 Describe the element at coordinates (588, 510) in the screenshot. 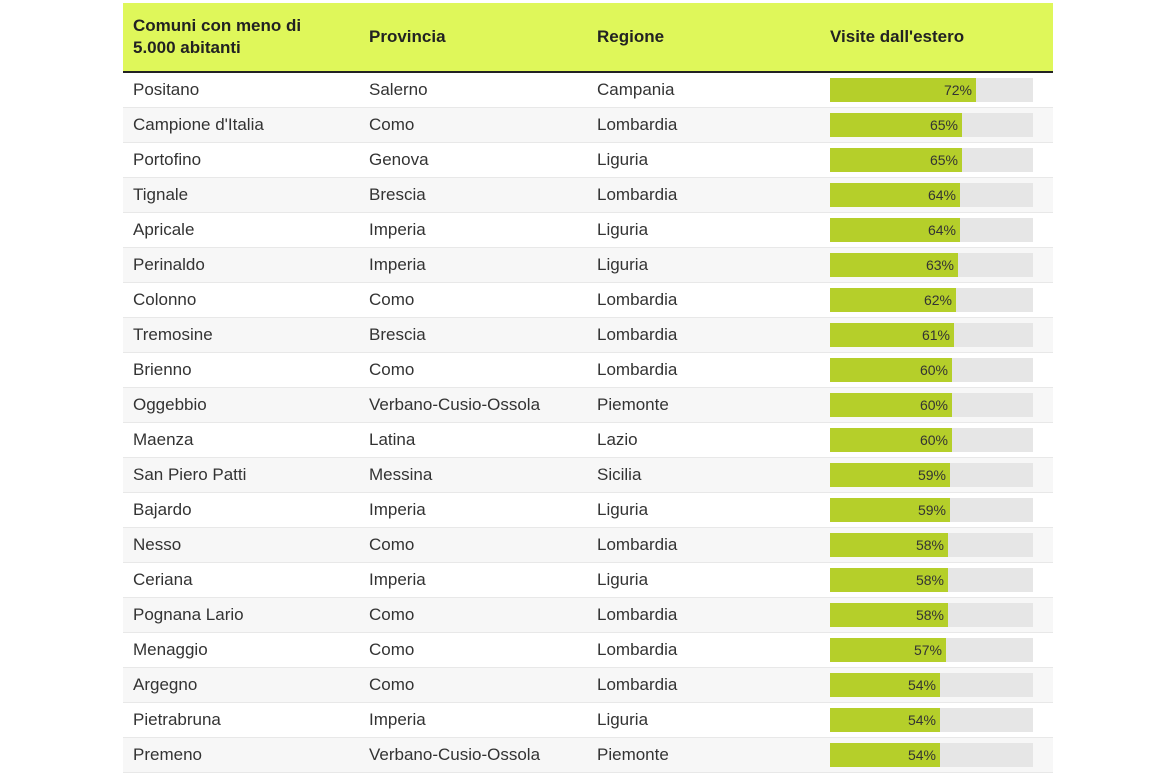

I see `table-row: Bajardo Imperia Liguria 59%` at that location.